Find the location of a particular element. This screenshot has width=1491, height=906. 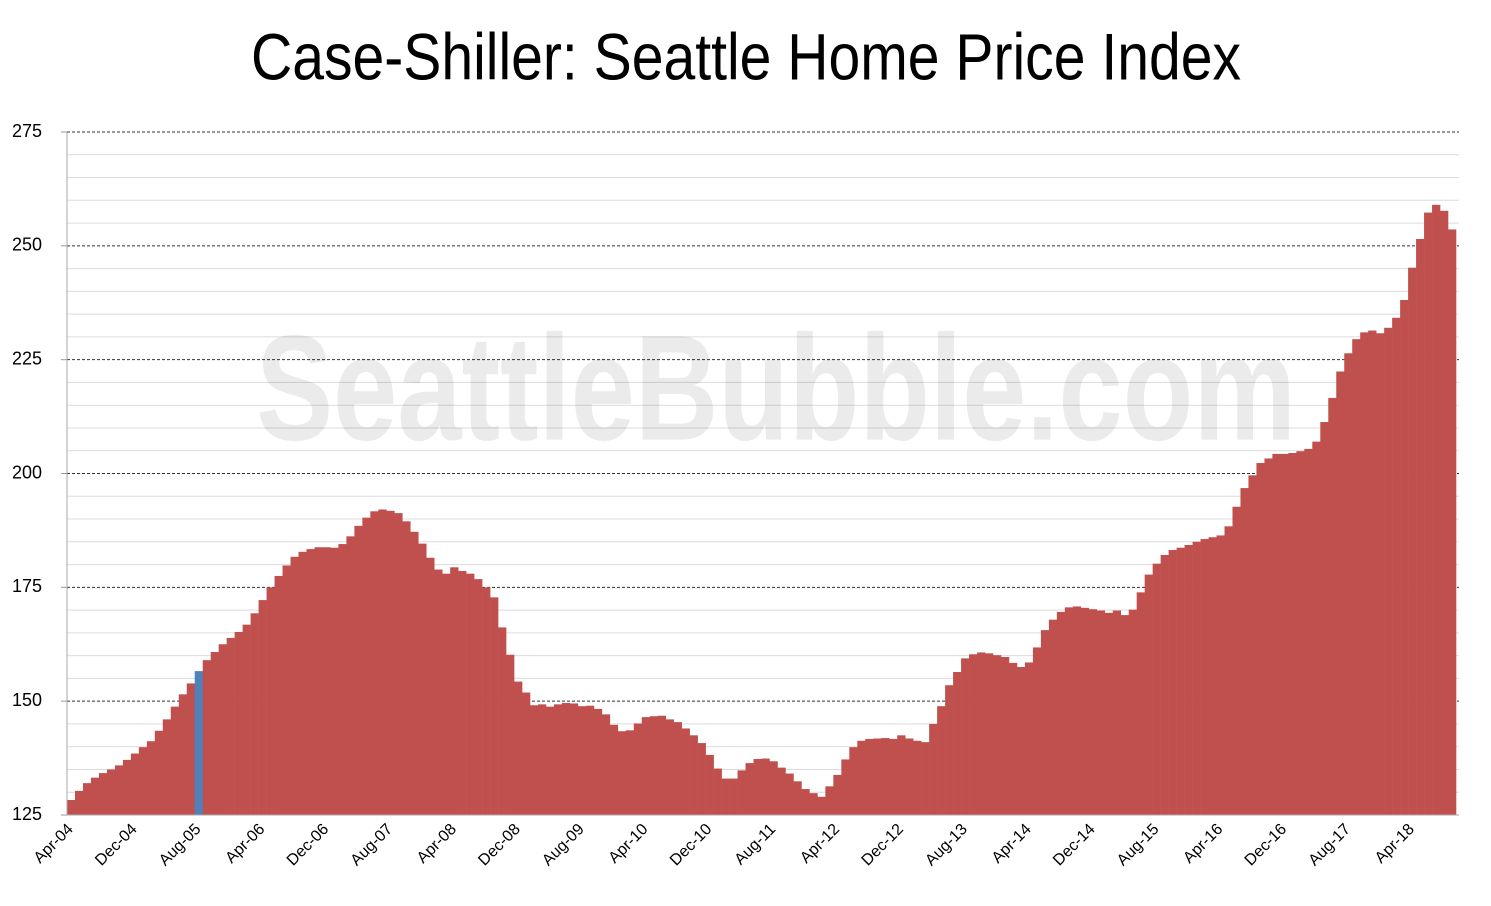

x-tick-label: Dec-10 is located at coordinates (691, 845).